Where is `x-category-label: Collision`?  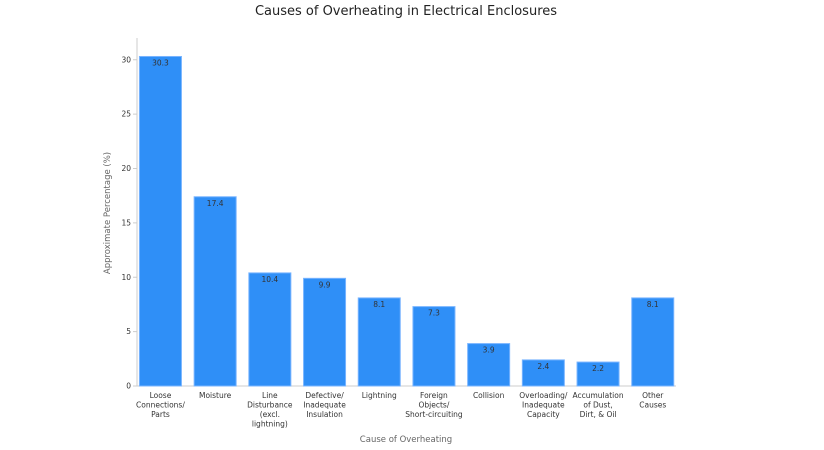
x-category-label: Collision is located at coordinates (489, 395).